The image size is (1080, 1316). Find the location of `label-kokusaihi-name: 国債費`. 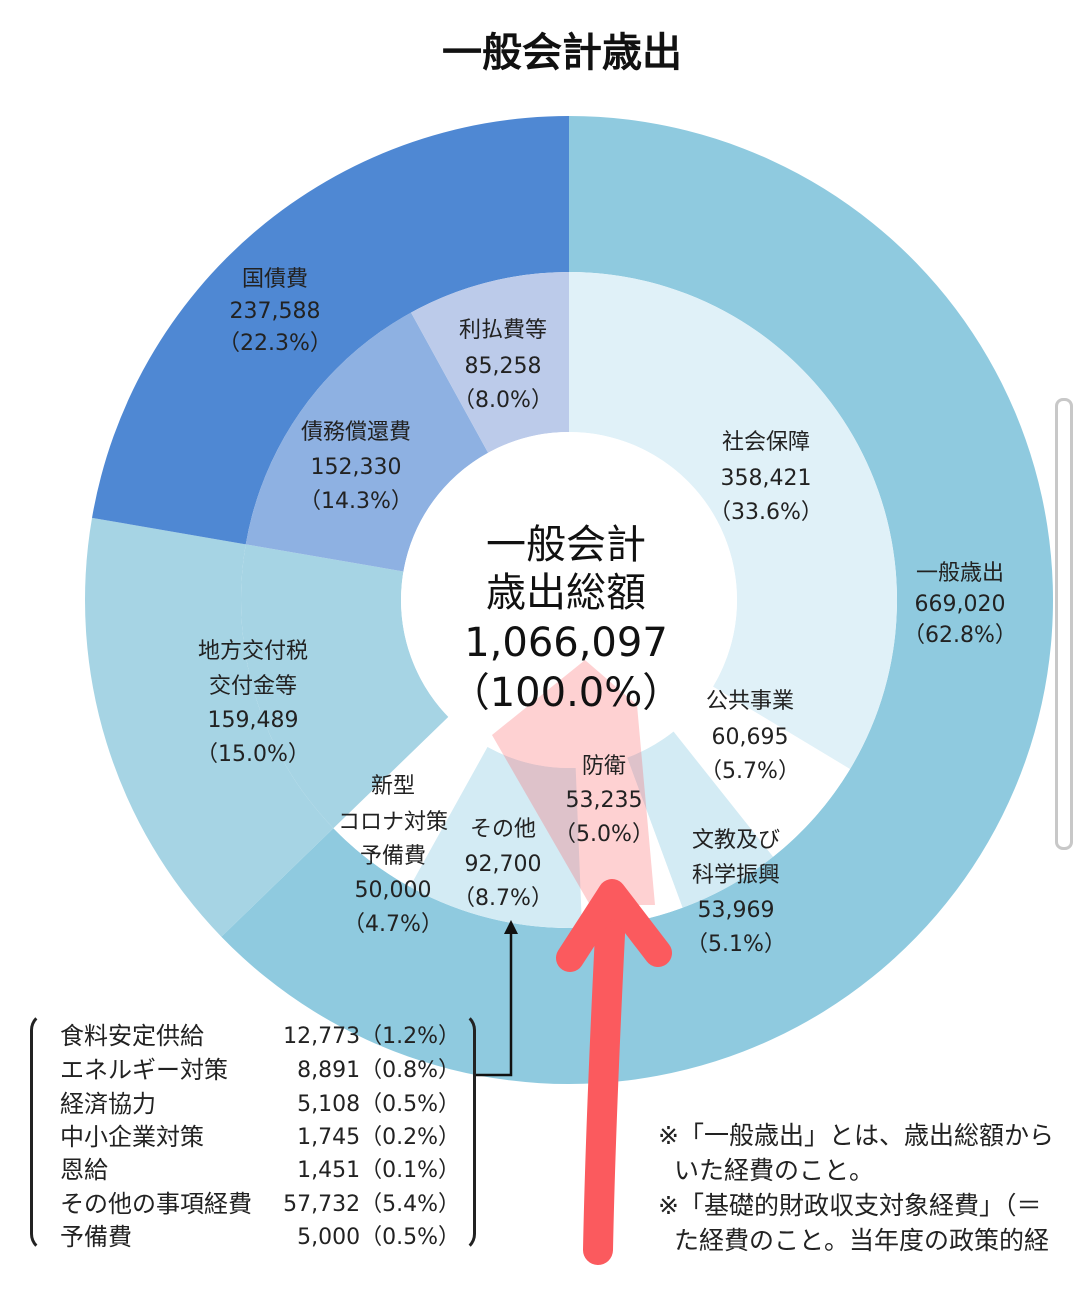

label-kokusaihi-name: 国債費 is located at coordinates (275, 279).